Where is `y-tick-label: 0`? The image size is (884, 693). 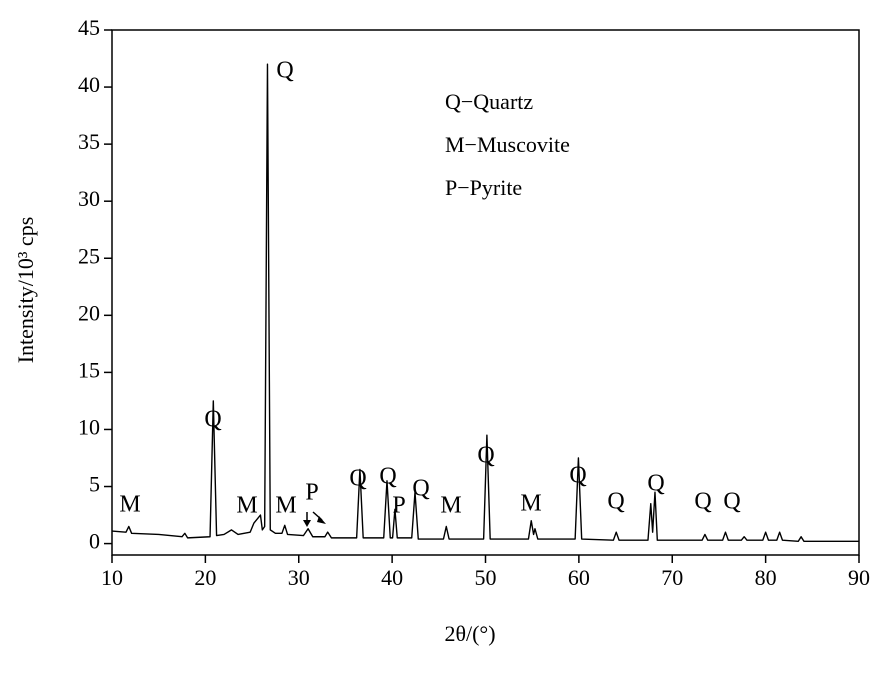 y-tick-label: 0 is located at coordinates (94, 541).